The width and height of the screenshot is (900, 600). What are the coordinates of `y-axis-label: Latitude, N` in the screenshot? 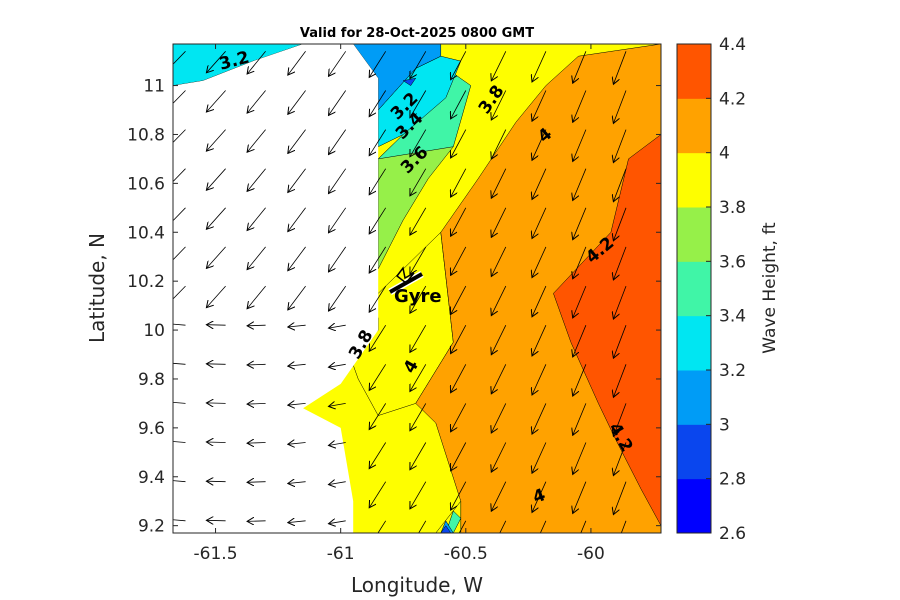 It's located at (97, 288).